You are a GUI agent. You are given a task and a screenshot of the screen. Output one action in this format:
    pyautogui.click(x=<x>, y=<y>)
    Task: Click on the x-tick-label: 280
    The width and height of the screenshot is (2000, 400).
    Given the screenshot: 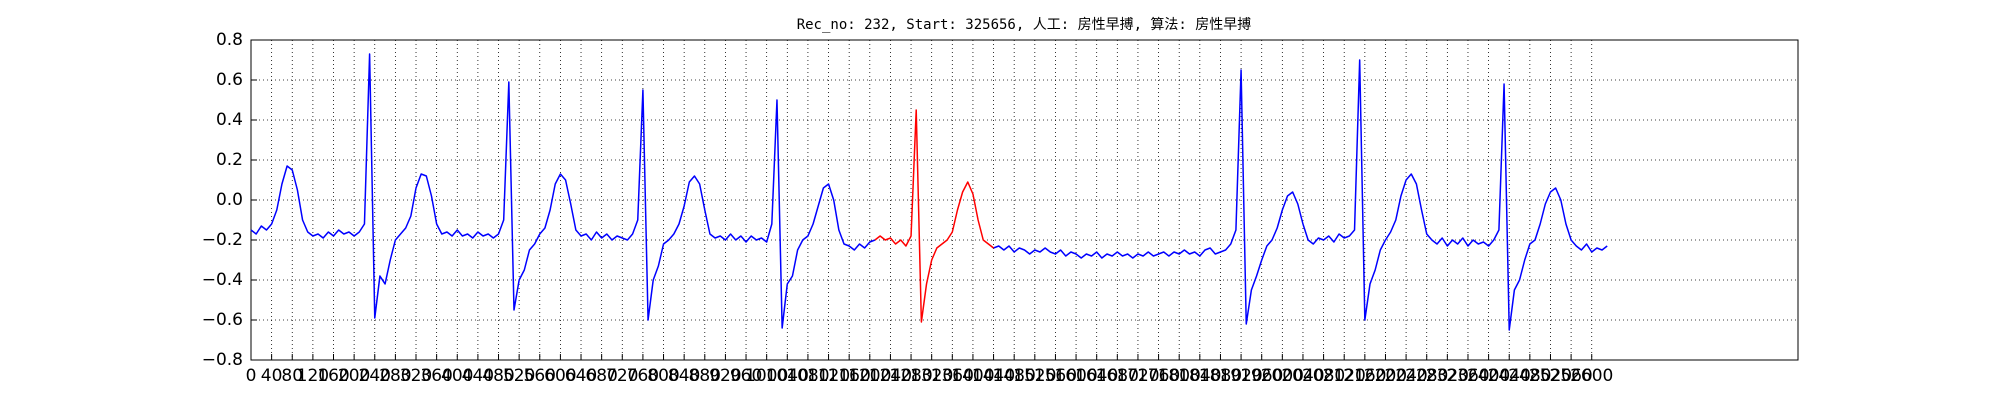 What is the action you would take?
    pyautogui.click(x=395, y=376)
    